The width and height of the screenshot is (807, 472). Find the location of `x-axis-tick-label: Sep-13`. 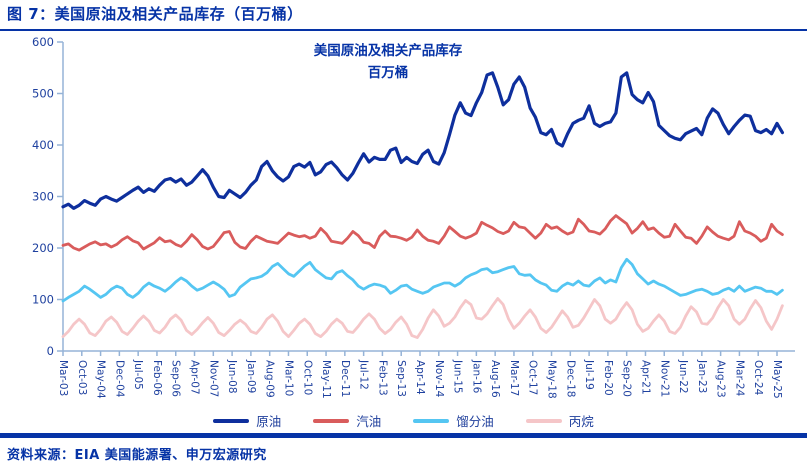

x-axis-tick-label: Sep-13 is located at coordinates (401, 378).